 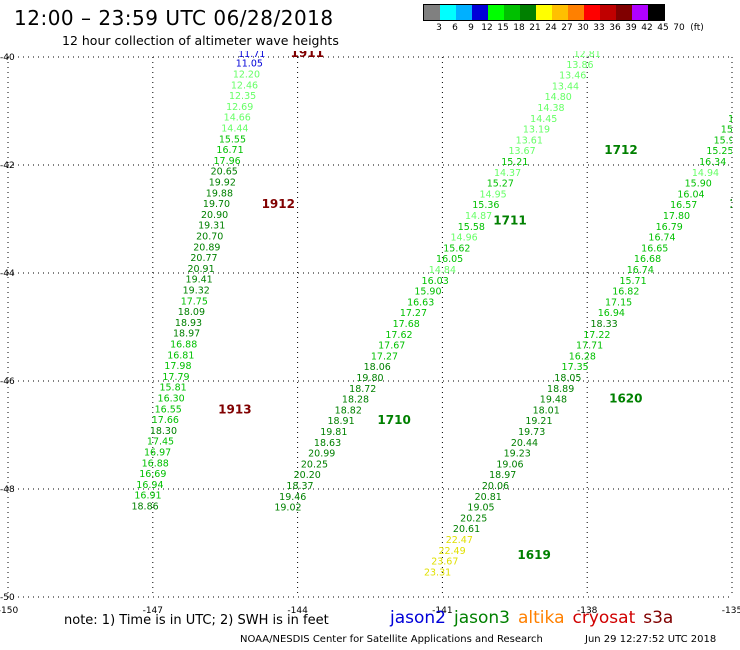 I want to click on data-point-label: 19.32, so click(x=196, y=291).